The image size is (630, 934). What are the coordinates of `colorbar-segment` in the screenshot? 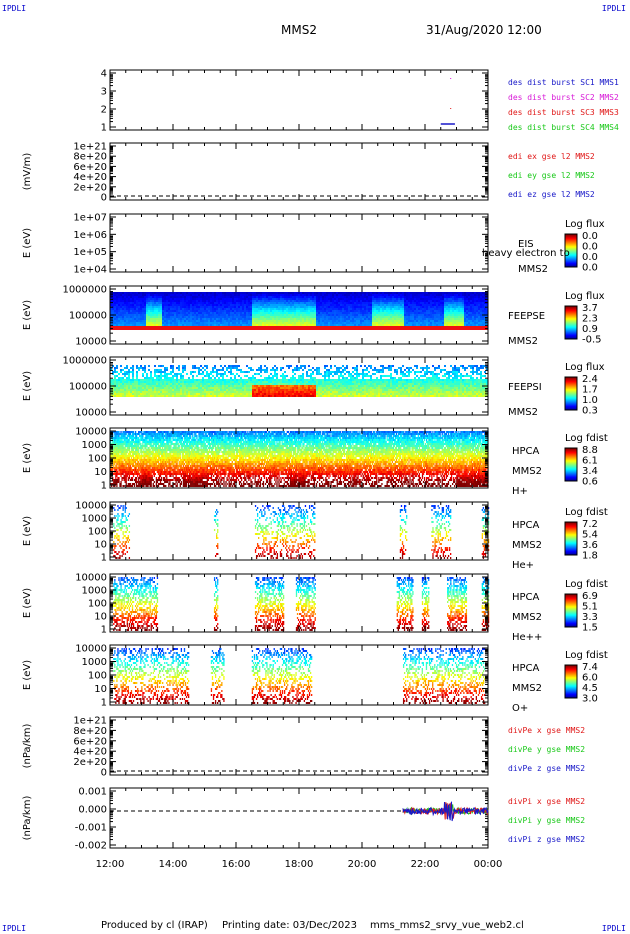 It's located at (571, 249).